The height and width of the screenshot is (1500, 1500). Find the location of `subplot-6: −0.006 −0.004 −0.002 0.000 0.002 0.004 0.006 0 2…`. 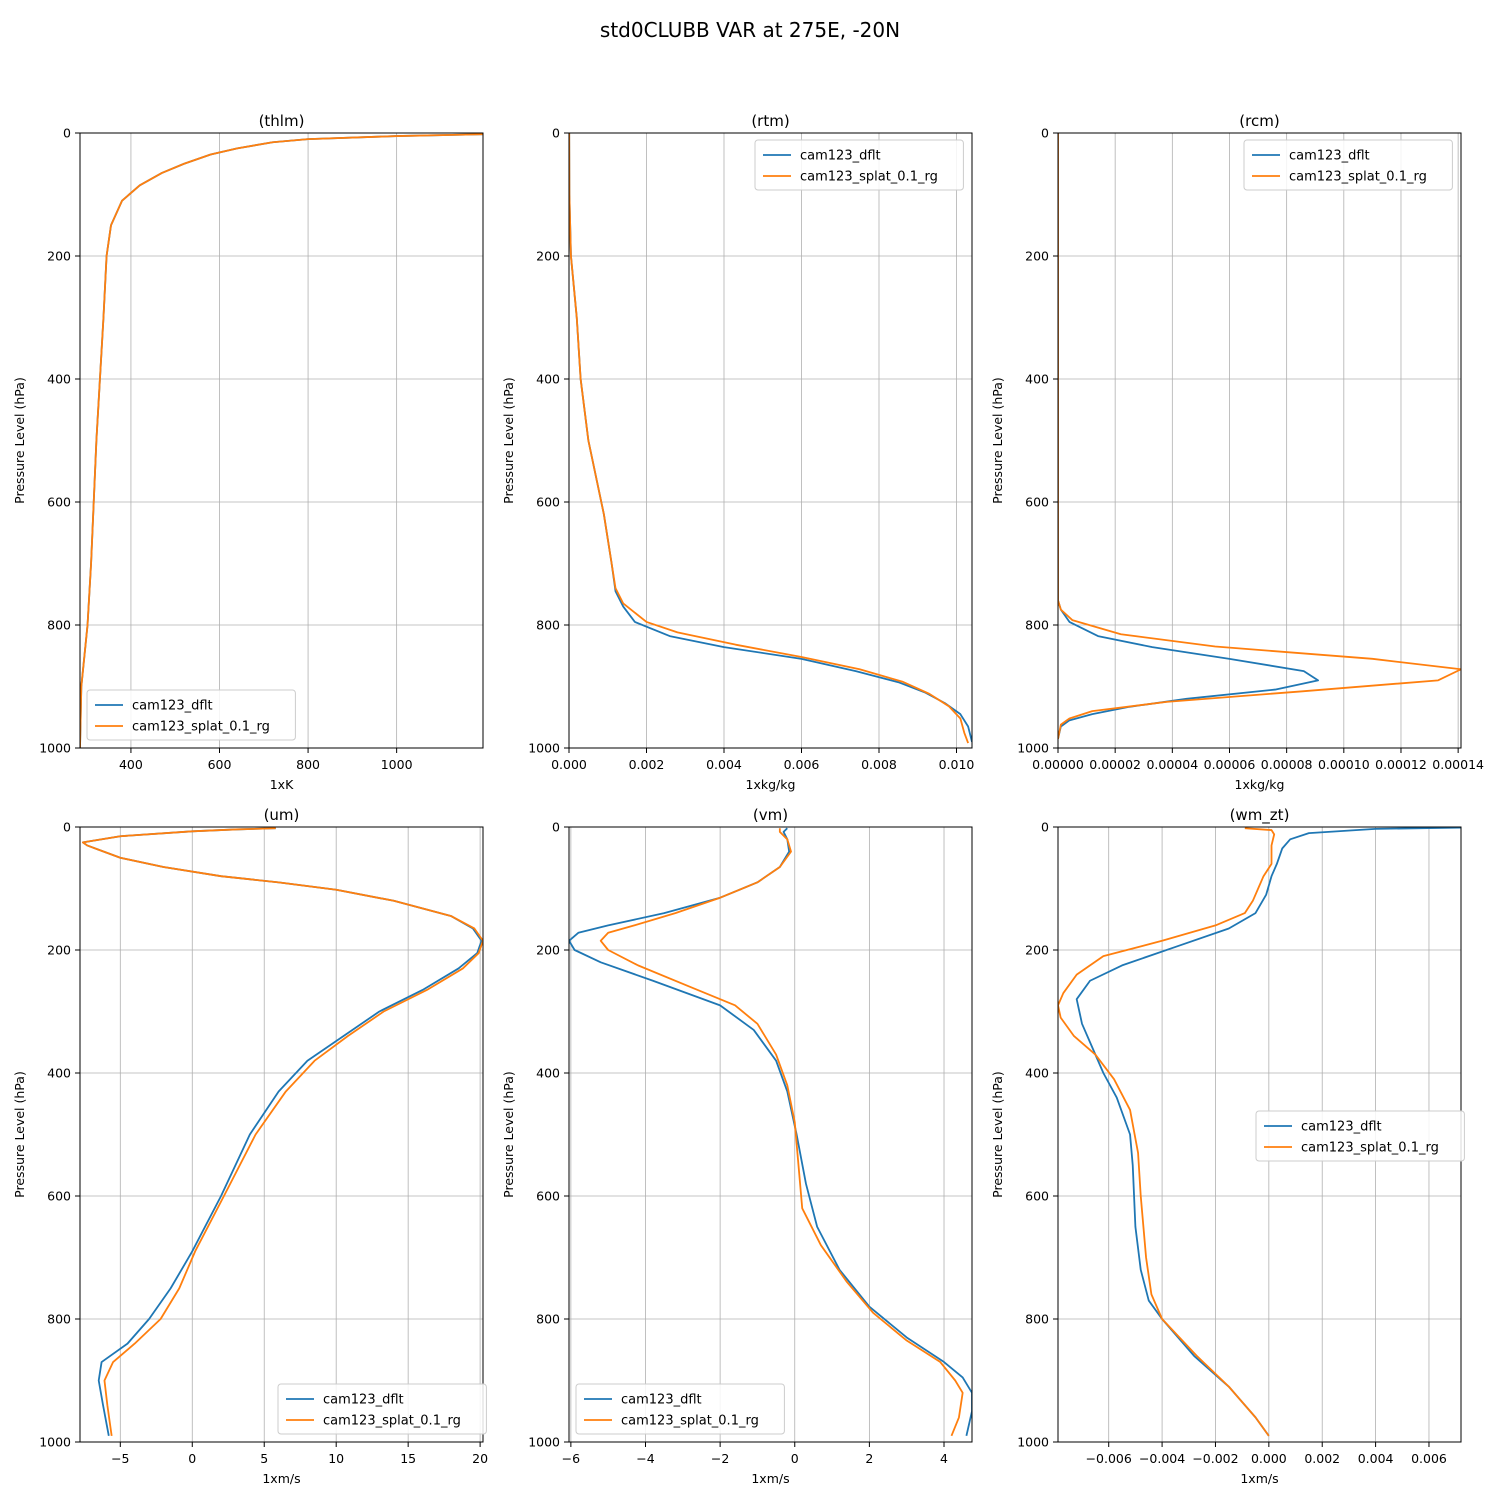

subplot-6: −0.006 −0.004 −0.002 0.000 0.002 0.004 0.006 0 2… is located at coordinates (1227, 1146).